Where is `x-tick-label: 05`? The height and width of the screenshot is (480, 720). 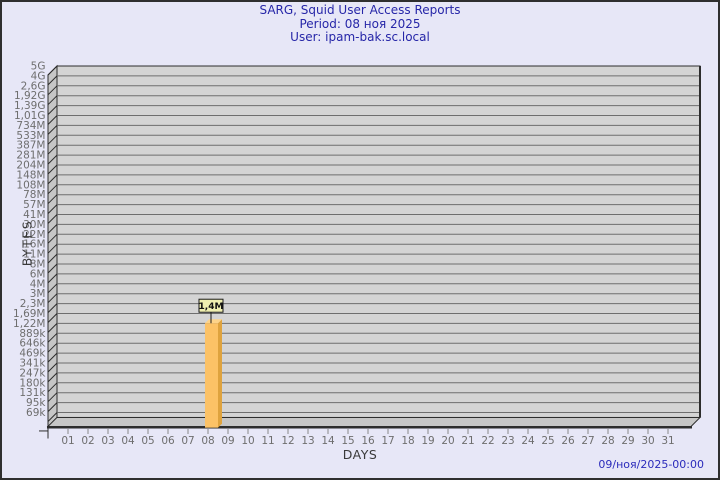 x-tick-label: 05 is located at coordinates (147, 441).